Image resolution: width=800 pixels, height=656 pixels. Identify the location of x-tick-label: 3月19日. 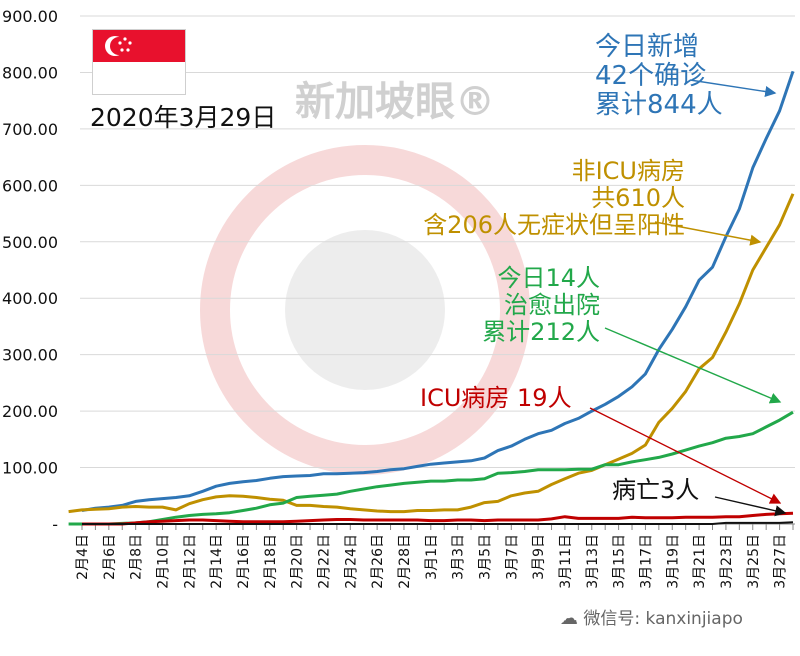
(673, 561).